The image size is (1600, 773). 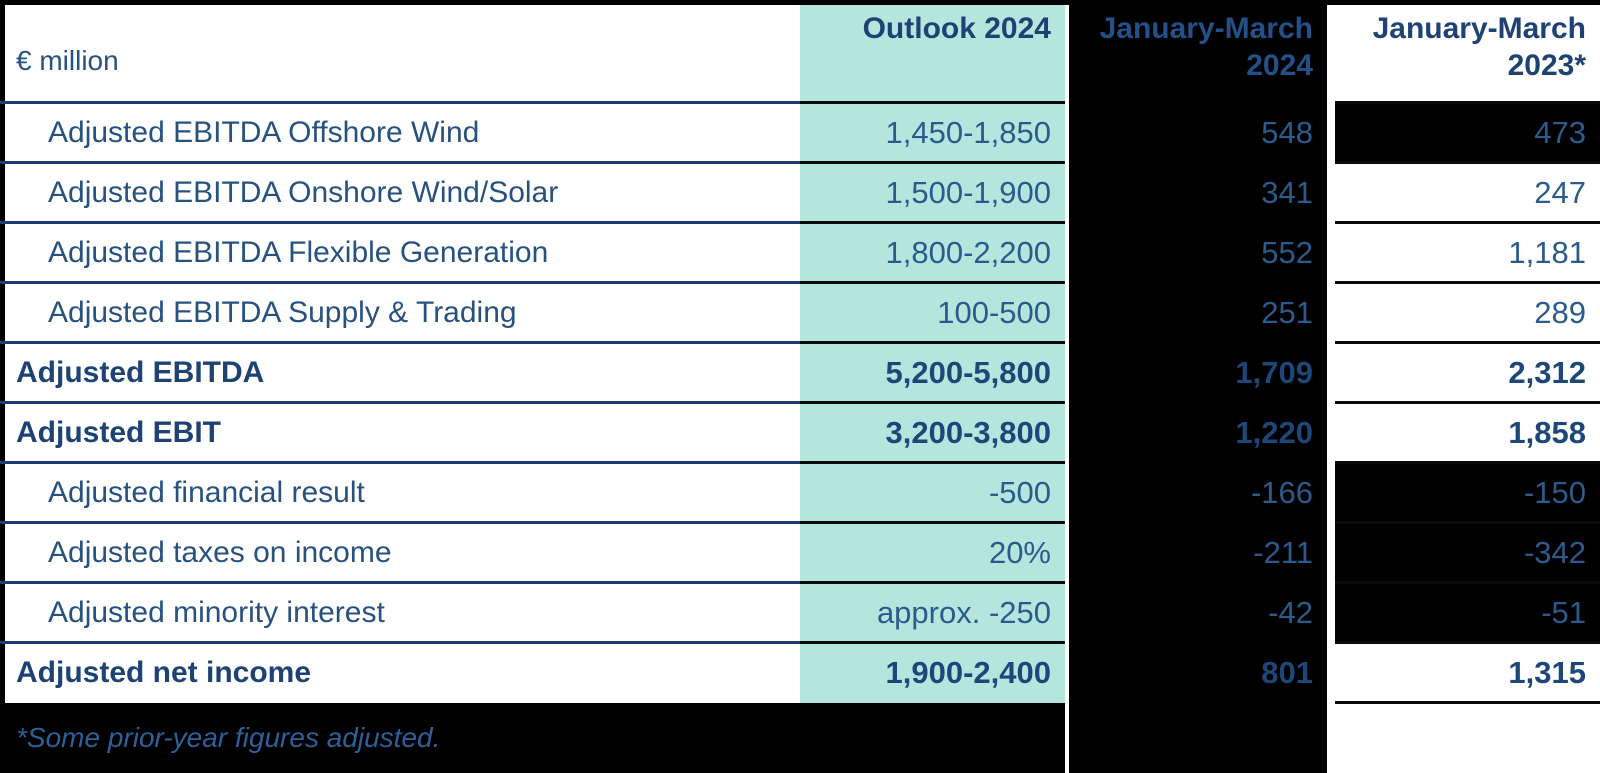 I want to click on outlook-value: 1,450-1,850, so click(x=968, y=132).